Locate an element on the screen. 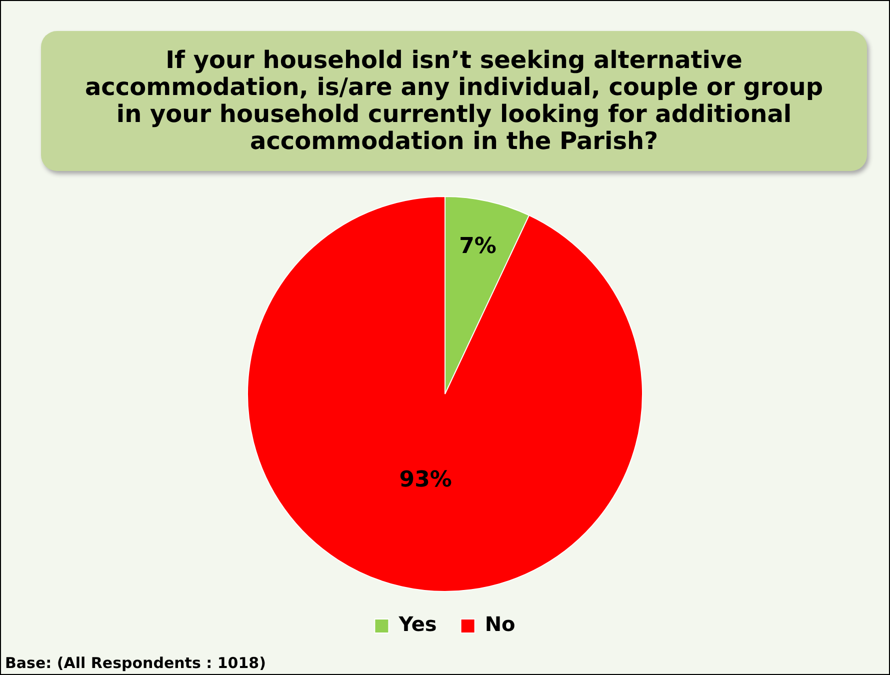  text: Base: (All Respondents : 1018) is located at coordinates (135, 663).